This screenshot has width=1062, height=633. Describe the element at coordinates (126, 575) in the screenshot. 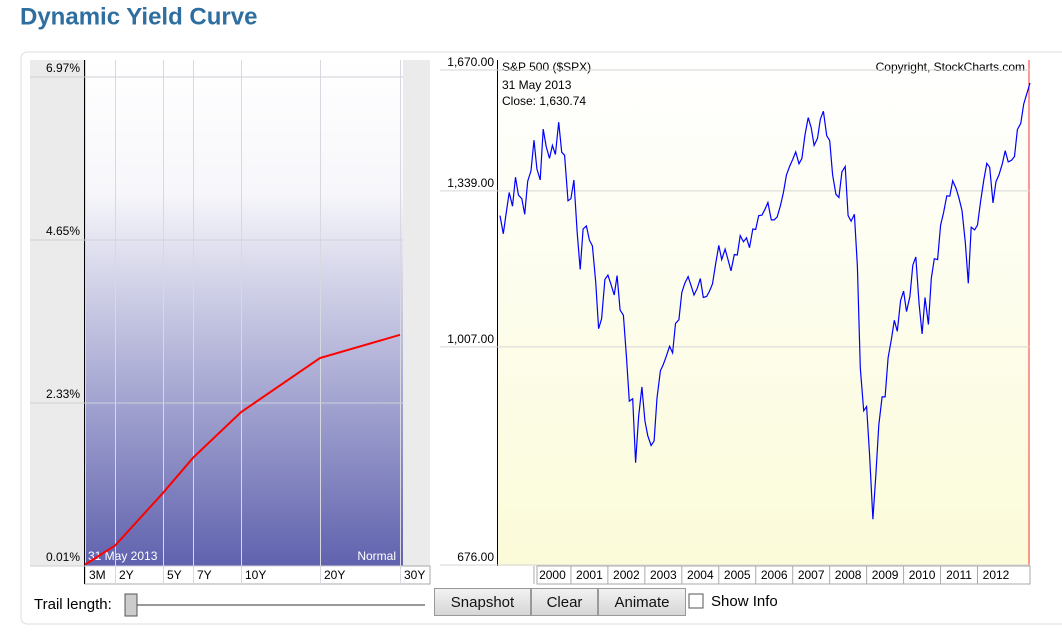

I see `x-tick-label: 2Y` at that location.